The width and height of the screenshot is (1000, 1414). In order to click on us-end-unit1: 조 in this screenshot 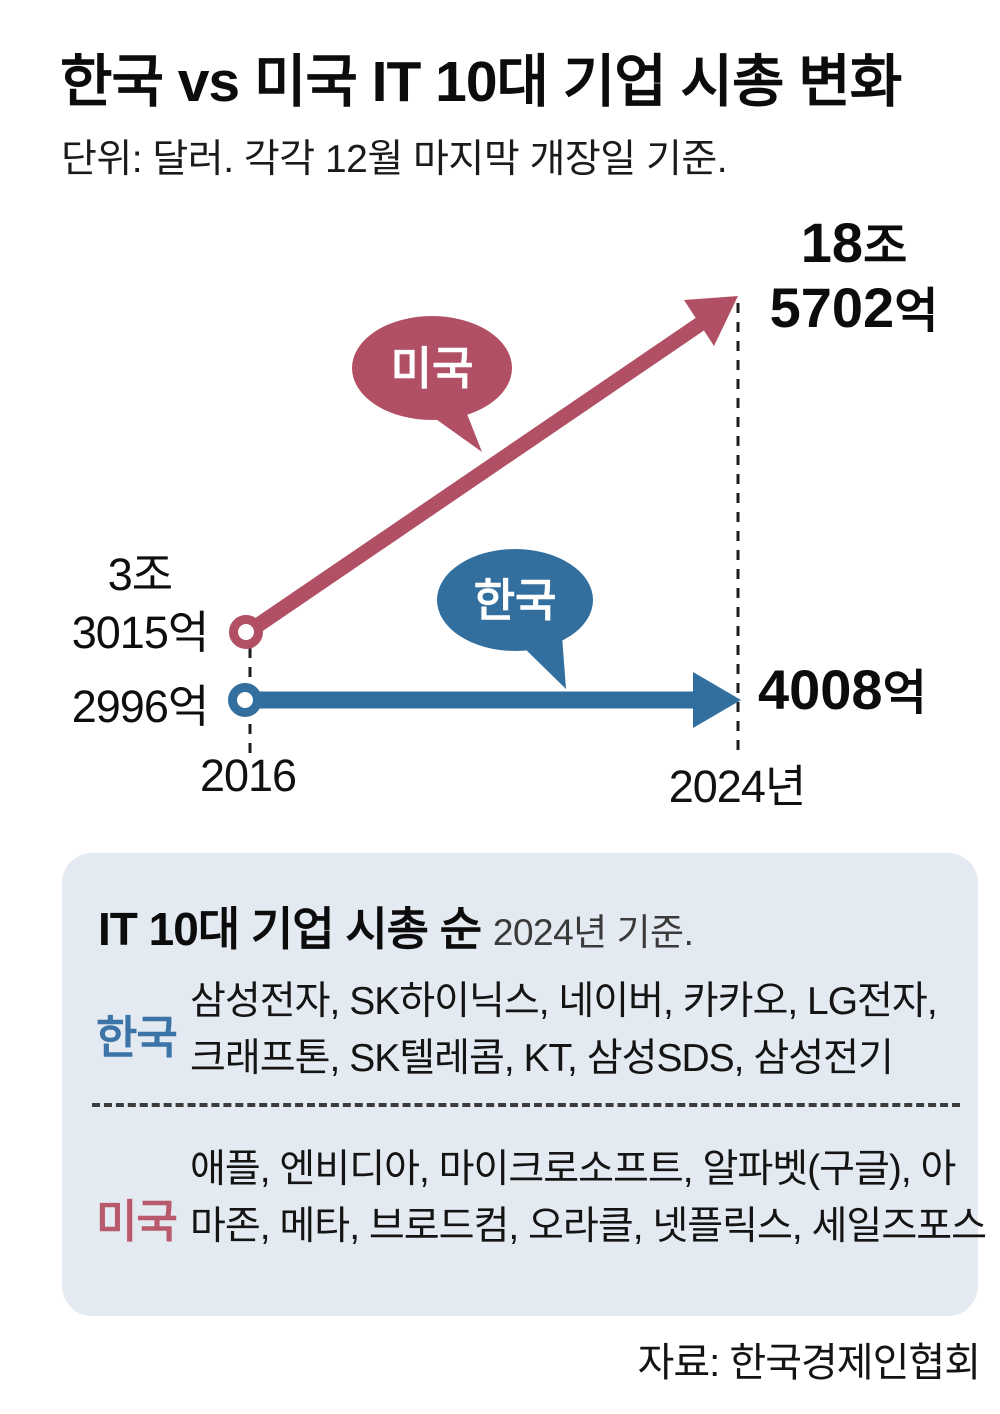, I will do `click(885, 246)`.